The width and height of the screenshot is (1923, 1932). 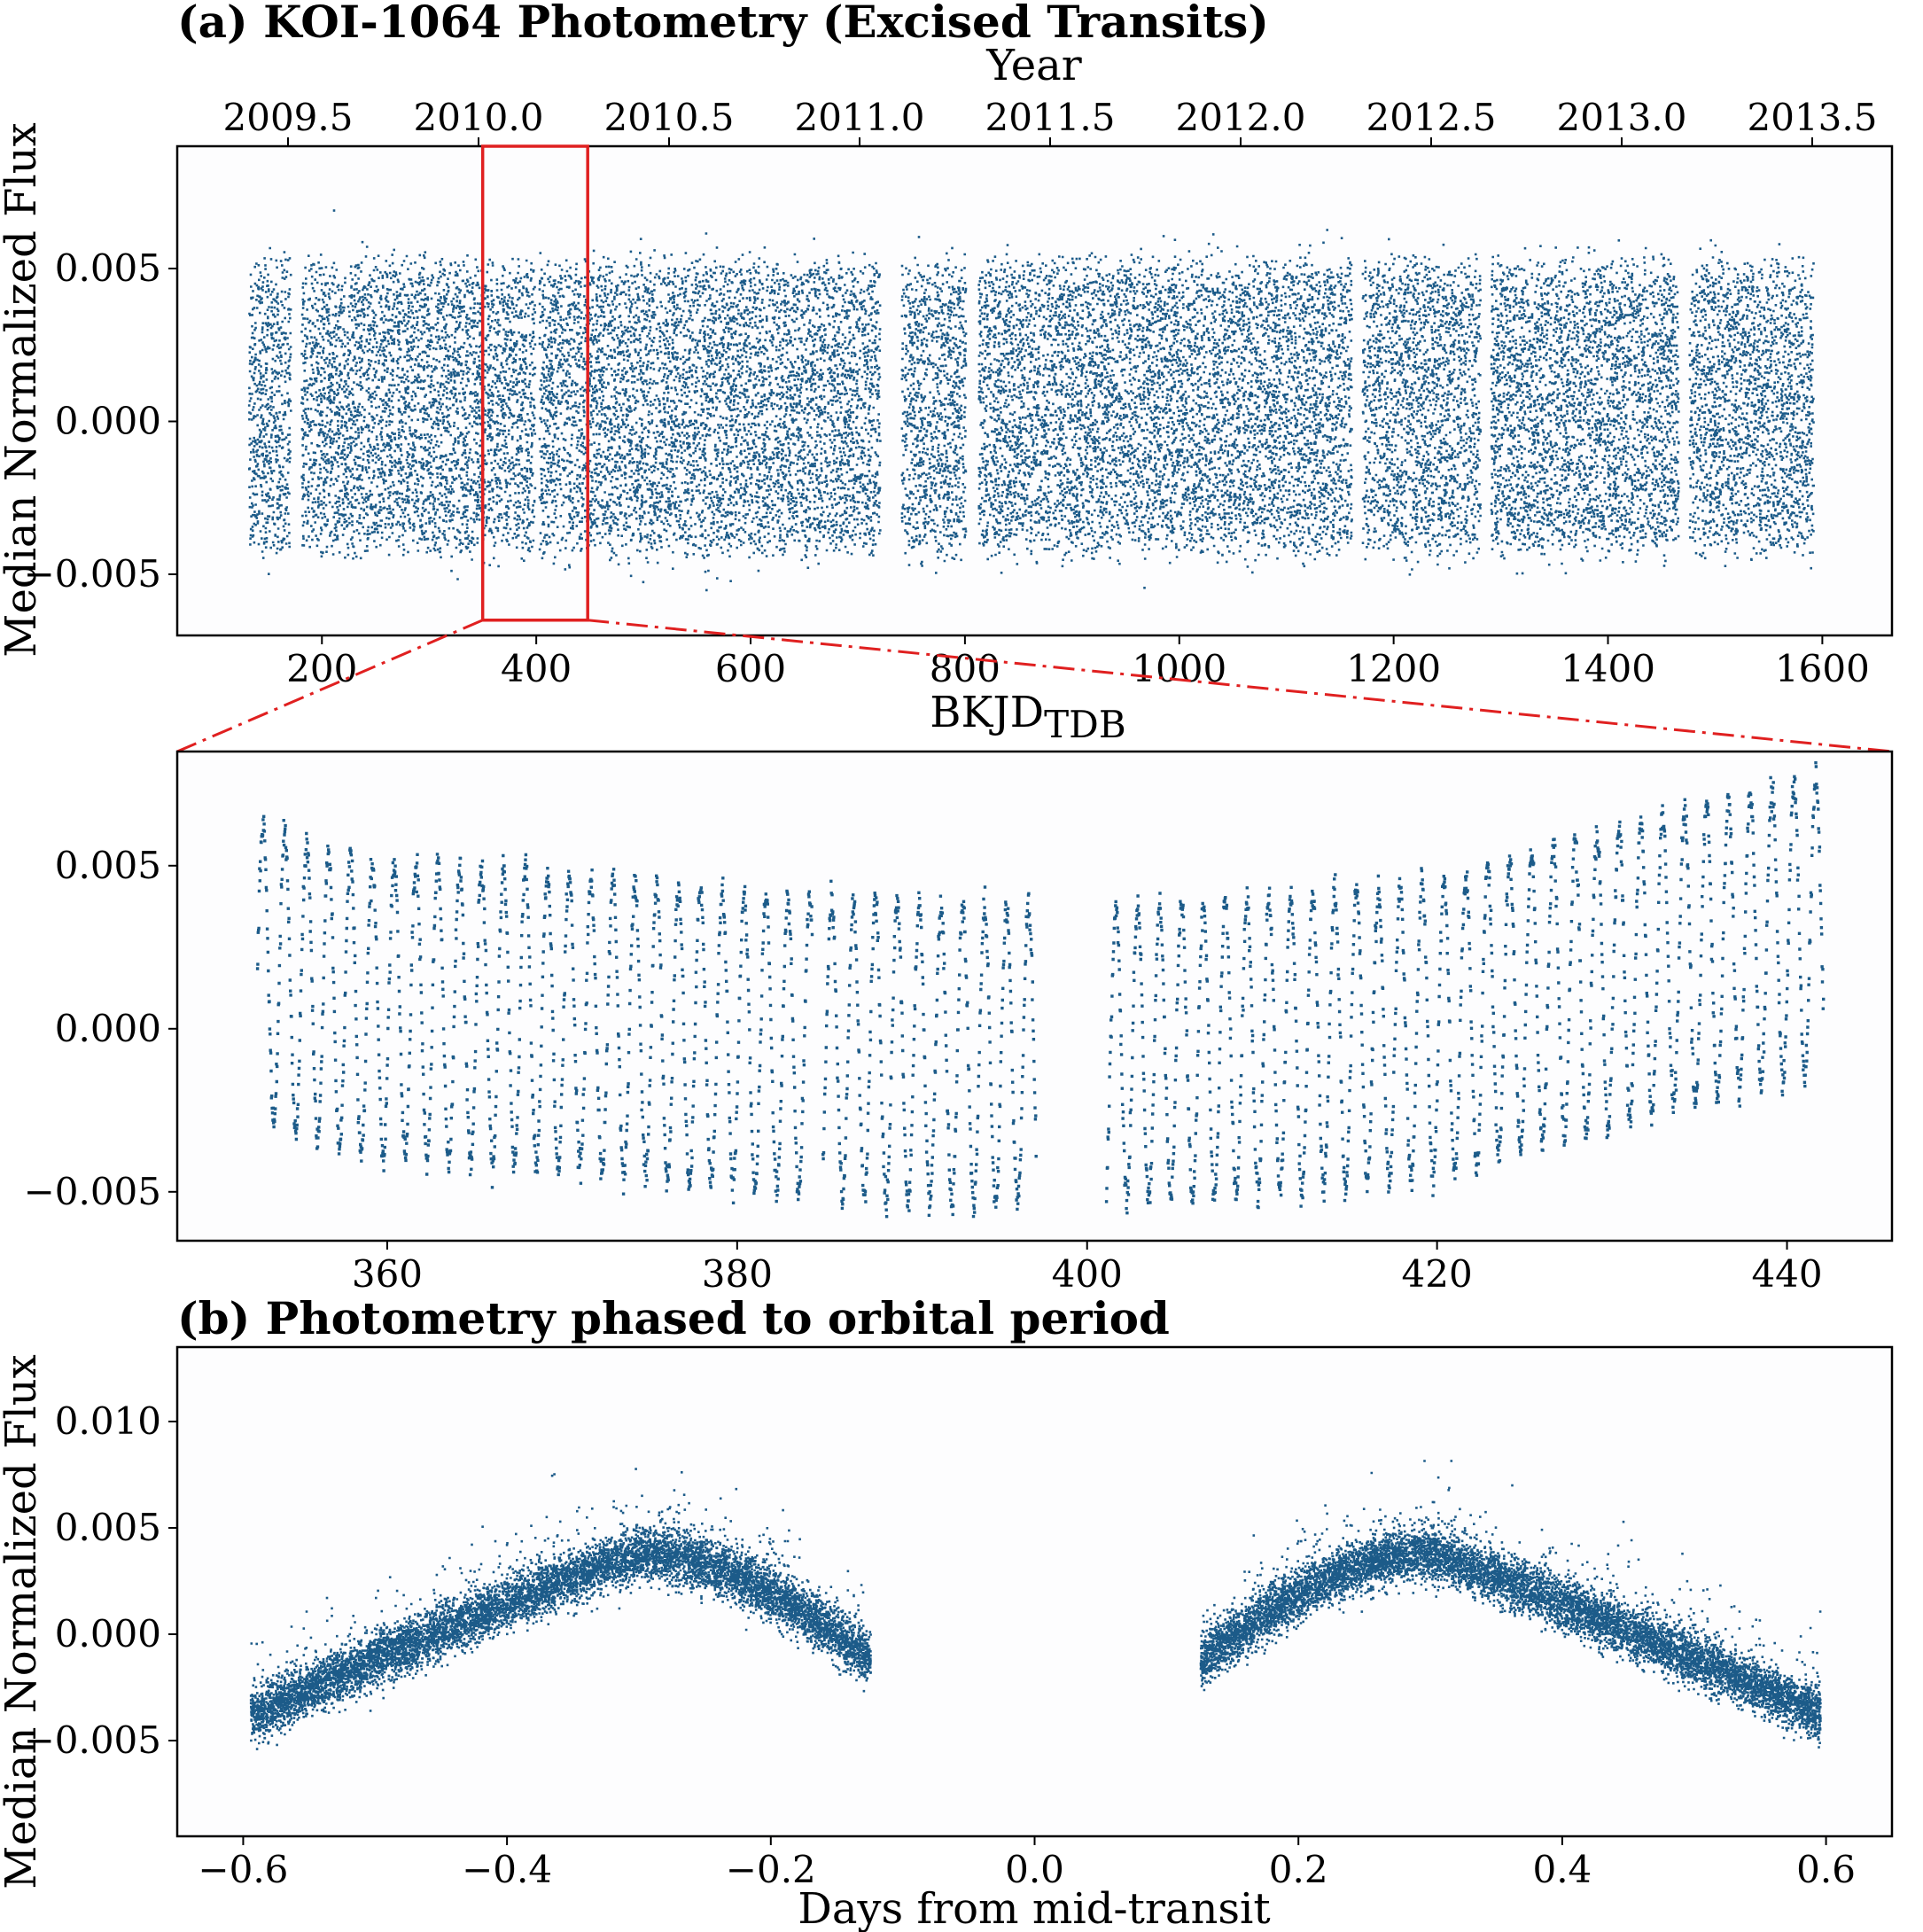 What do you see at coordinates (1826, 1869) in the screenshot?
I see `panel-b-xtick-label: 0.6` at bounding box center [1826, 1869].